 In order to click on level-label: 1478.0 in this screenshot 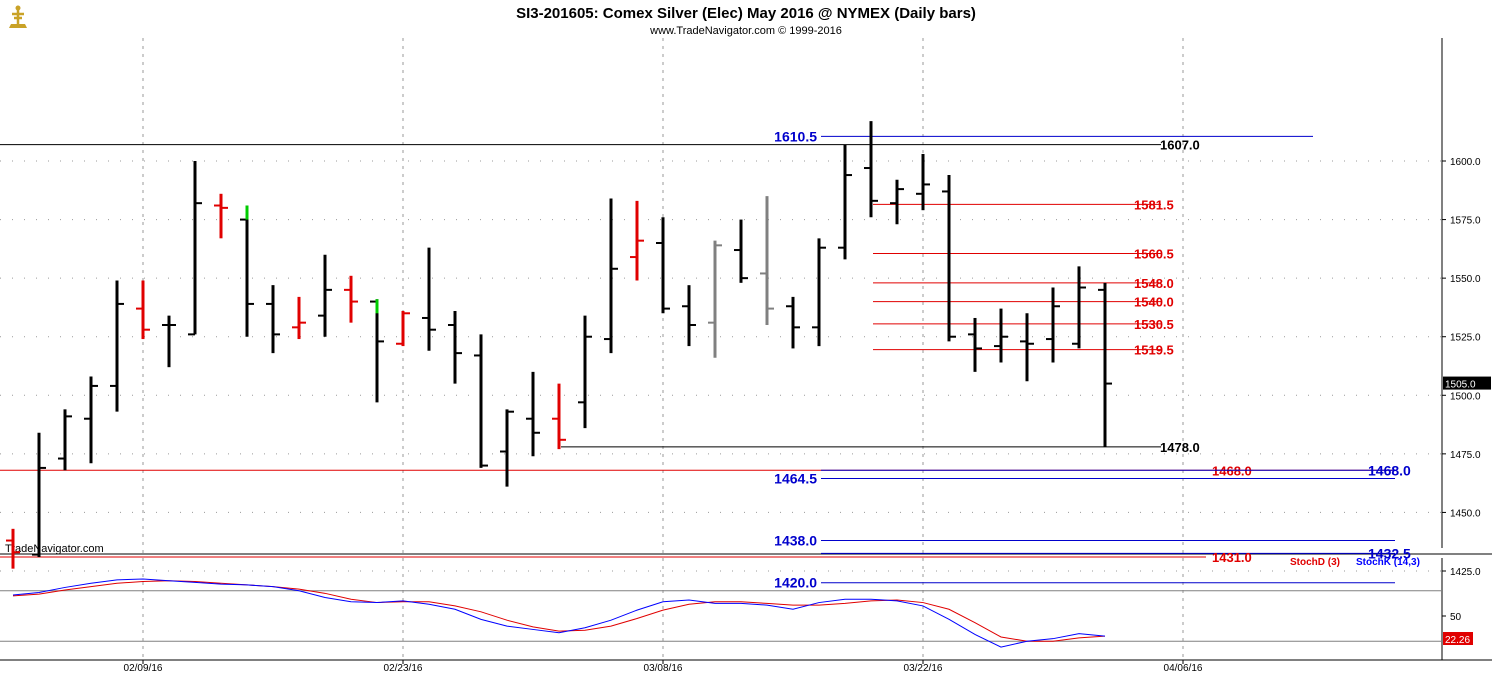, I will do `click(1180, 447)`.